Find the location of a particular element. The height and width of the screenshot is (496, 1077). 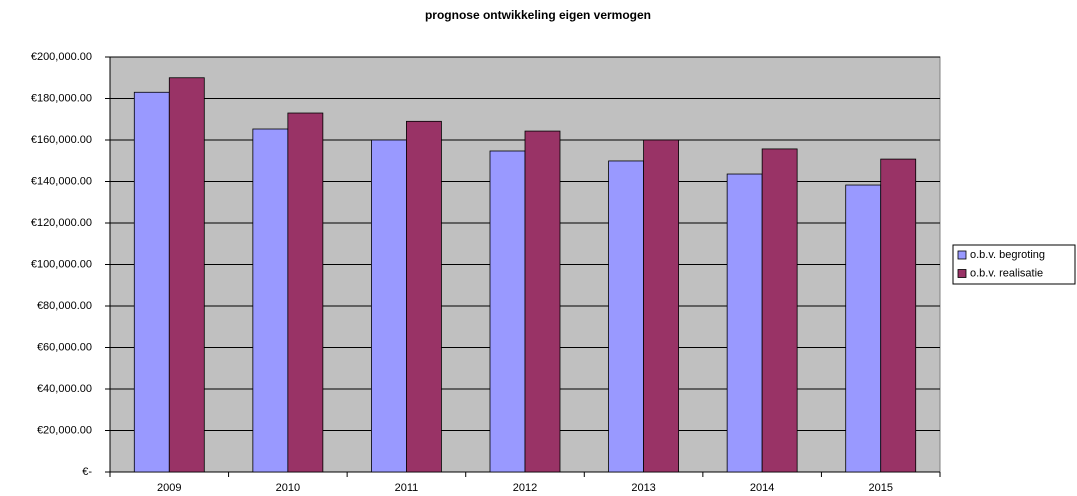

chart-title: prognose ontwikkeling eigen vermogen is located at coordinates (538, 15).